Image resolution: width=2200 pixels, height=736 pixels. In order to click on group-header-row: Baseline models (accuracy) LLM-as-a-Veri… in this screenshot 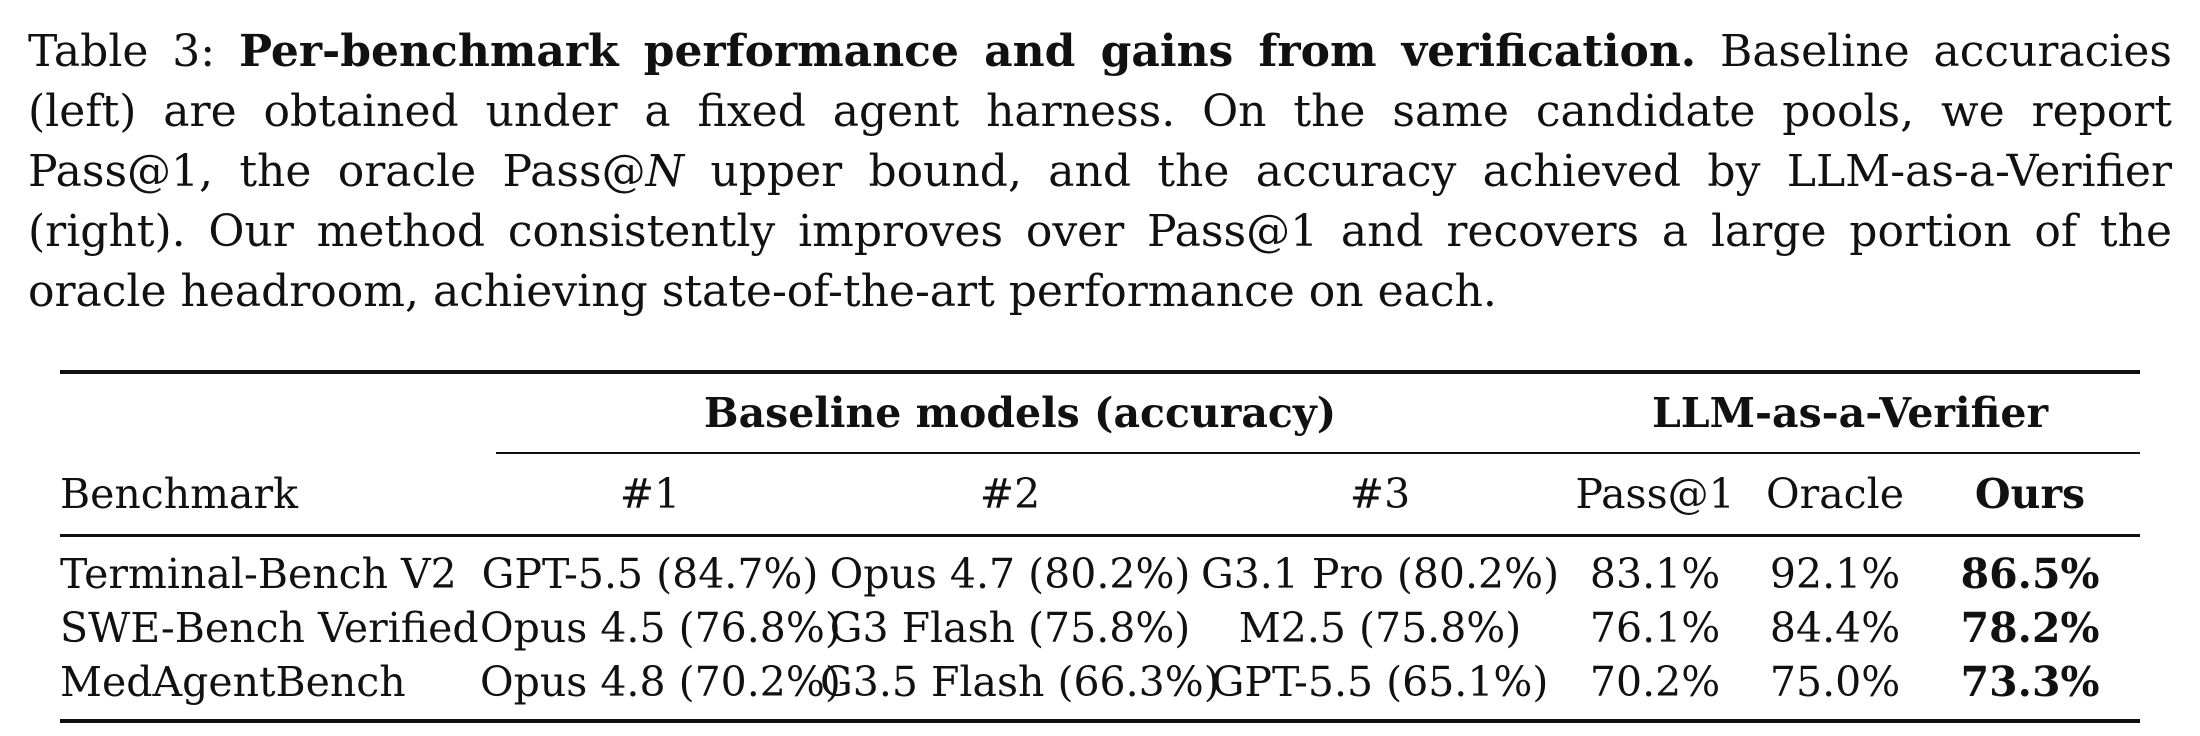, I will do `click(1100, 412)`.